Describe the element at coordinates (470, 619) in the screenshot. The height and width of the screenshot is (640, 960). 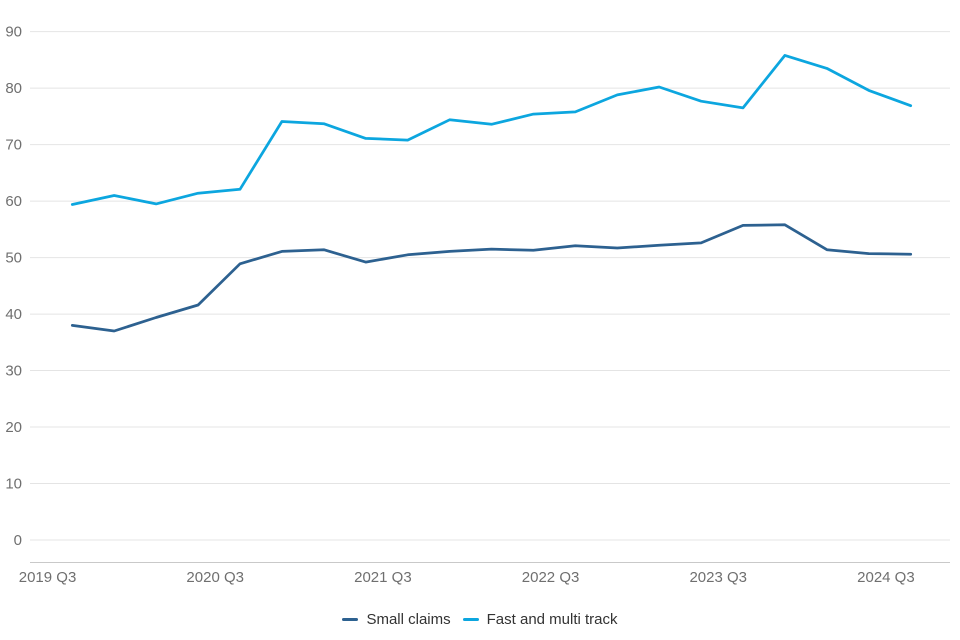
I see `legend-marker-fast-and-multi-track` at that location.